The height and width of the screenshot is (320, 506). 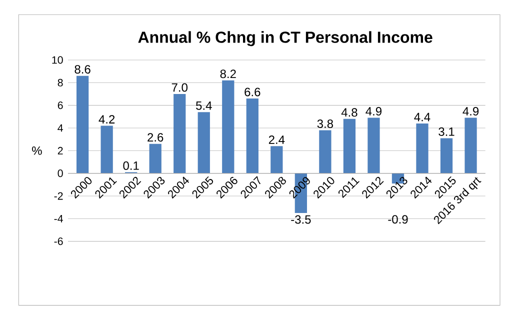 I want to click on data-label: 8.2, so click(x=228, y=74).